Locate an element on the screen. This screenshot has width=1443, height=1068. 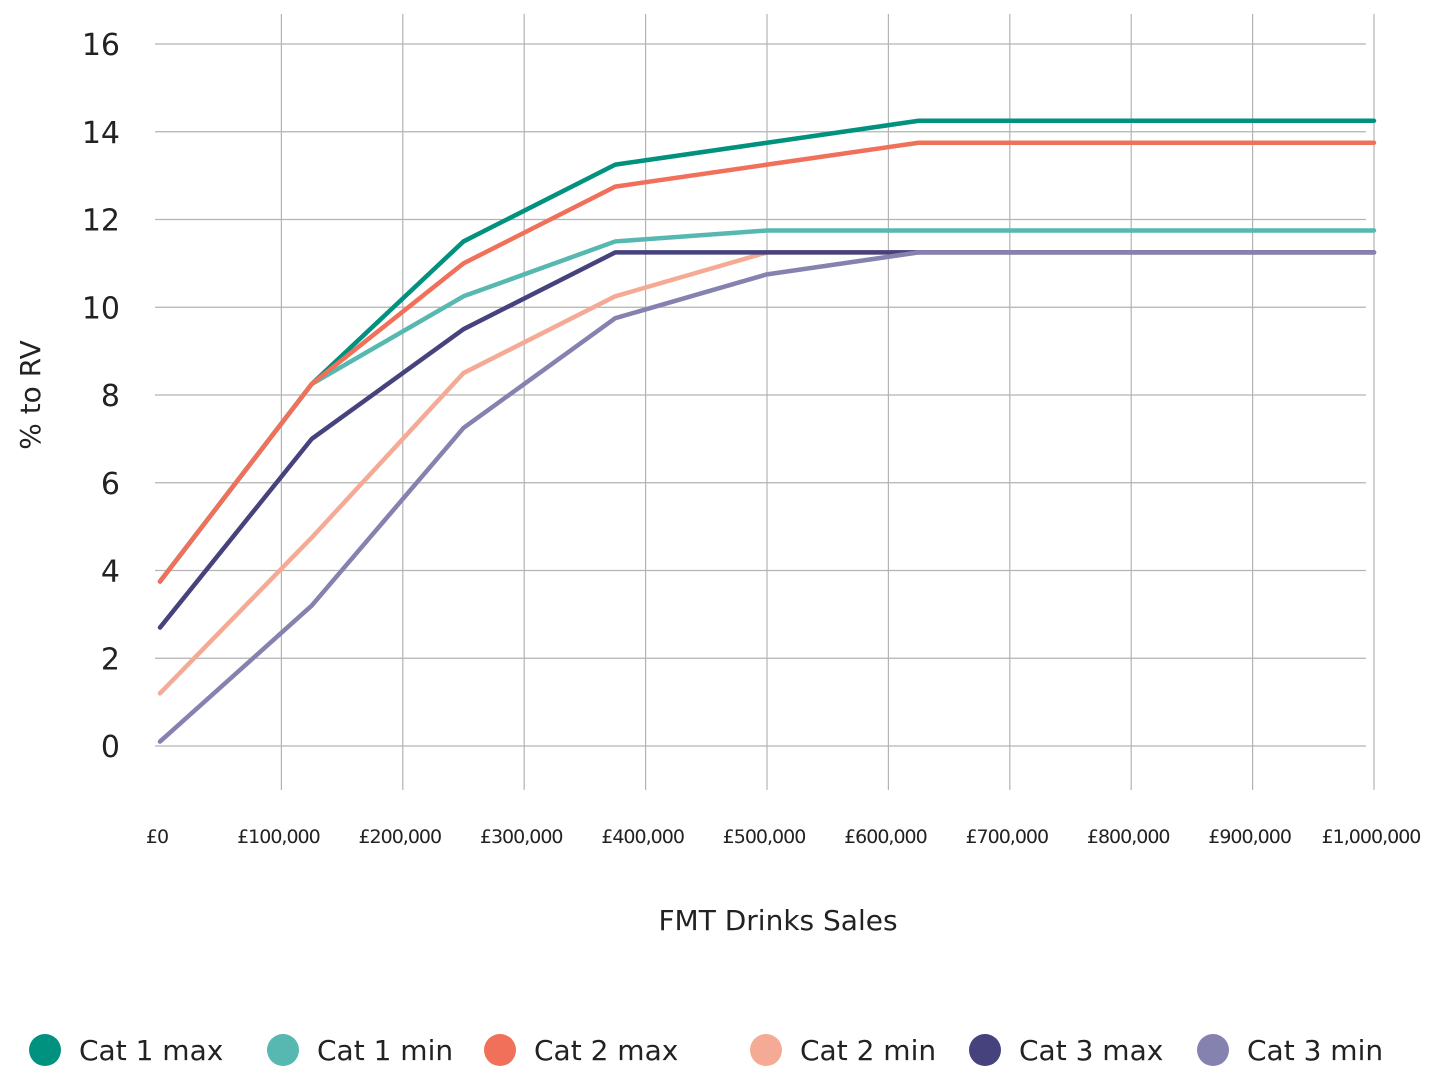
y-tick-label: 0 is located at coordinates (110, 747).